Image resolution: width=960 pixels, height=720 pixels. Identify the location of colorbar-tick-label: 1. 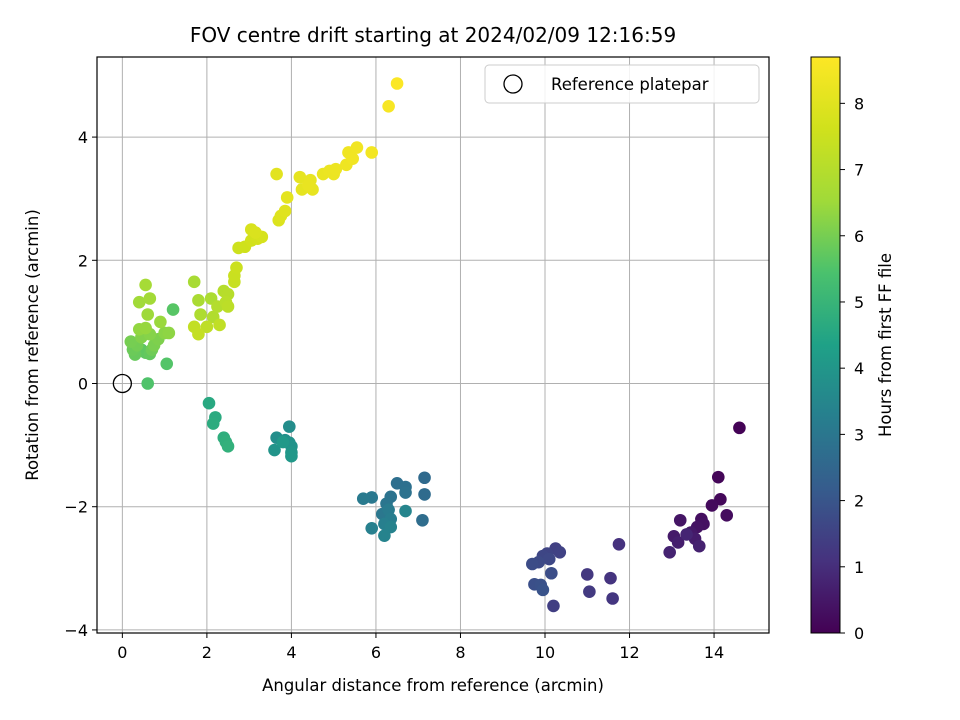
(859, 567).